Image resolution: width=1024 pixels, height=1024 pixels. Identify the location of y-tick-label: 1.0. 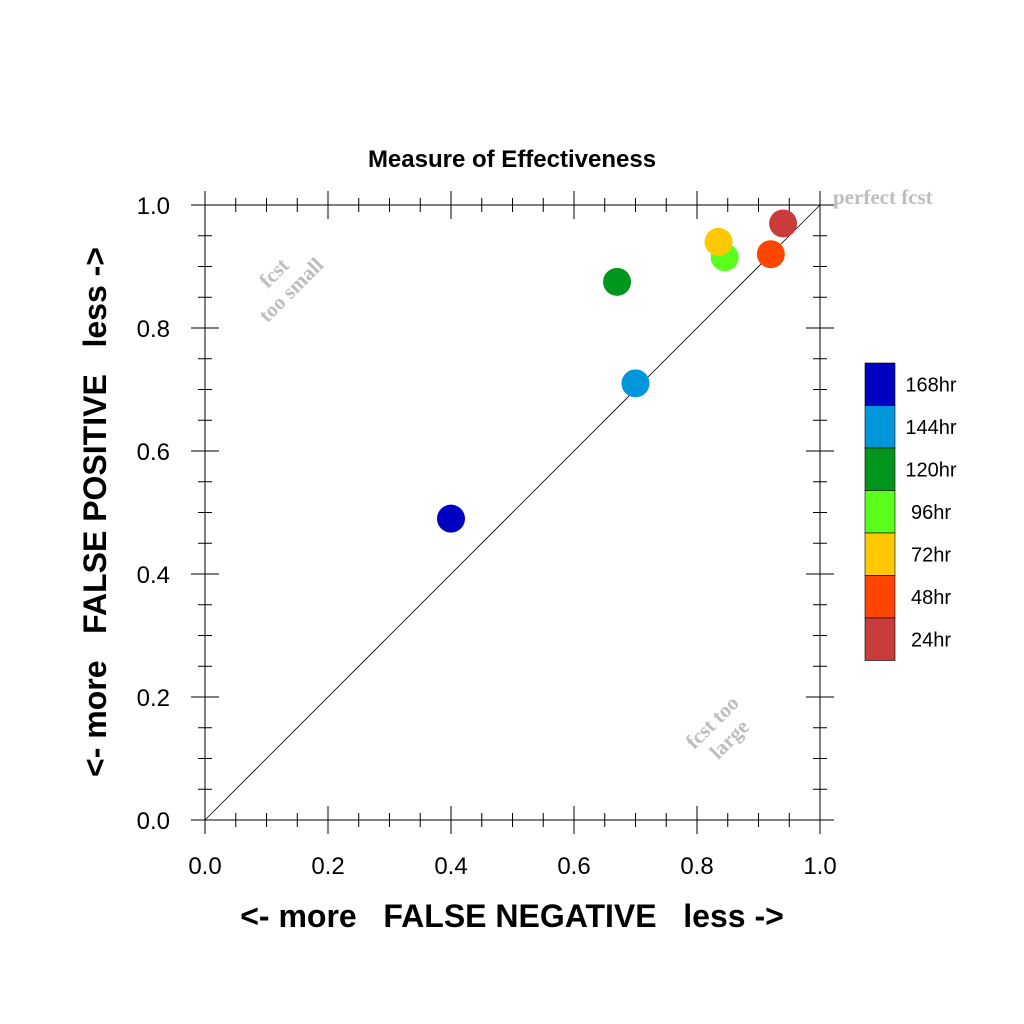
(153, 206).